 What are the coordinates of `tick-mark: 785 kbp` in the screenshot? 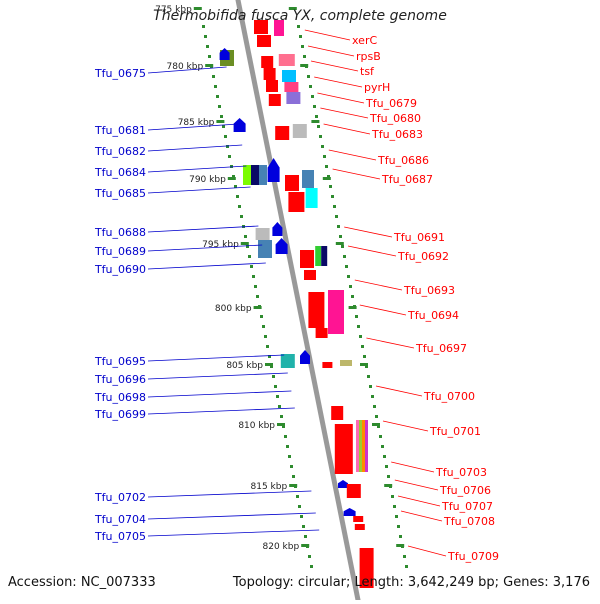 It's located at (249, 123).